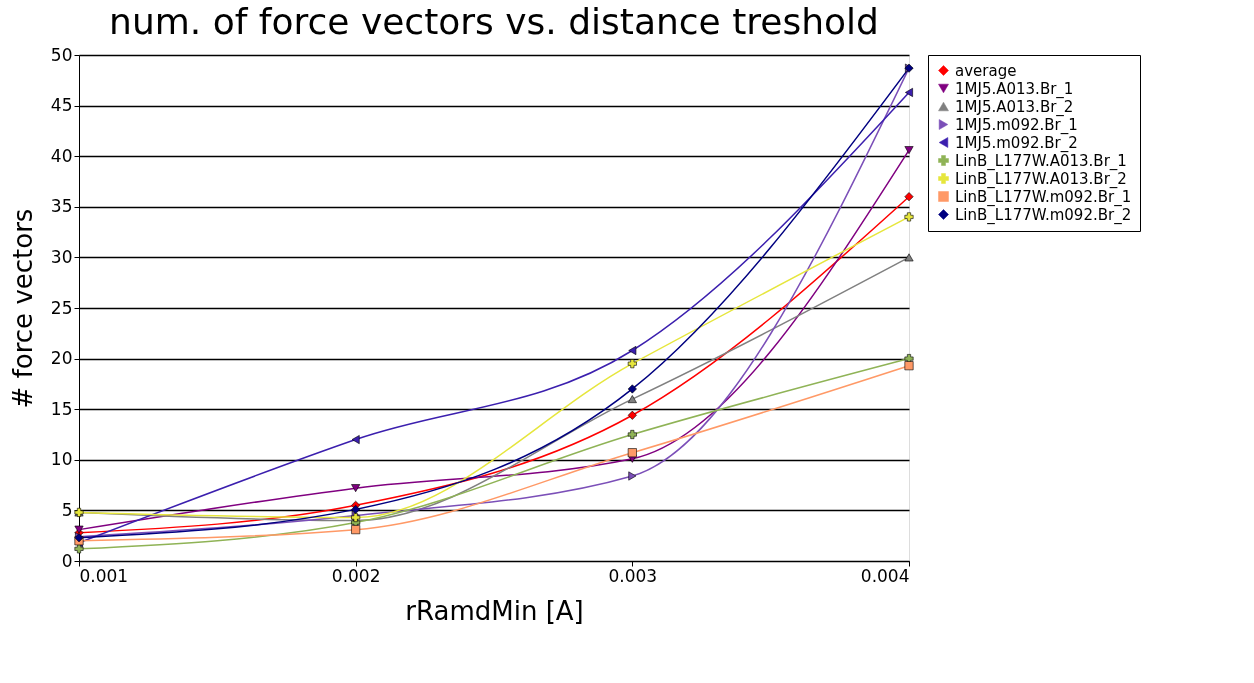 This screenshot has height=683, width=1254. What do you see at coordinates (61, 307) in the screenshot?
I see `y-tick-label: 25` at bounding box center [61, 307].